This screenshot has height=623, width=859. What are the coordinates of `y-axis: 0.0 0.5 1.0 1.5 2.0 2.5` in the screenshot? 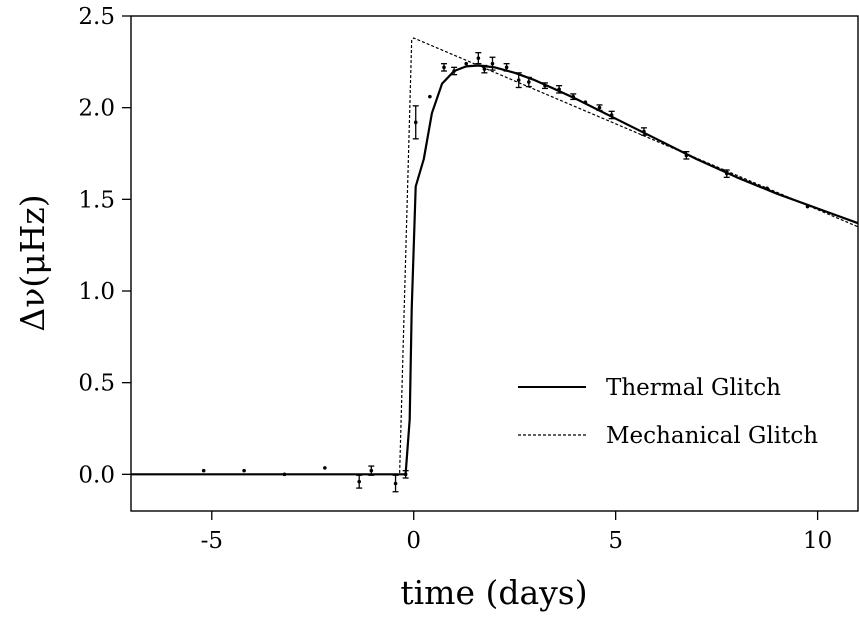 It's located at (104, 246).